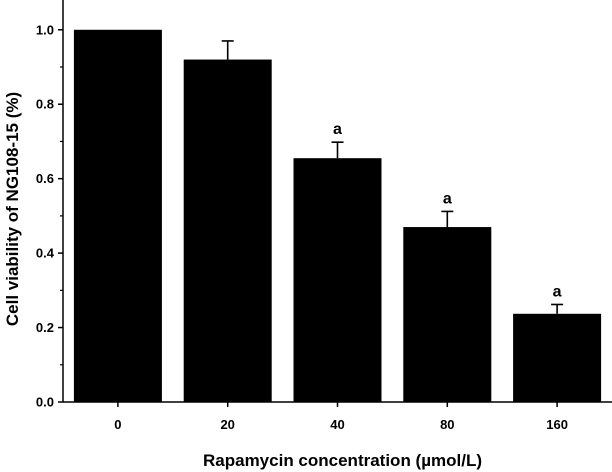 The width and height of the screenshot is (612, 472). Describe the element at coordinates (12, 209) in the screenshot. I see `y-axis-title: Cell viability of NG108-15 (%)` at that location.